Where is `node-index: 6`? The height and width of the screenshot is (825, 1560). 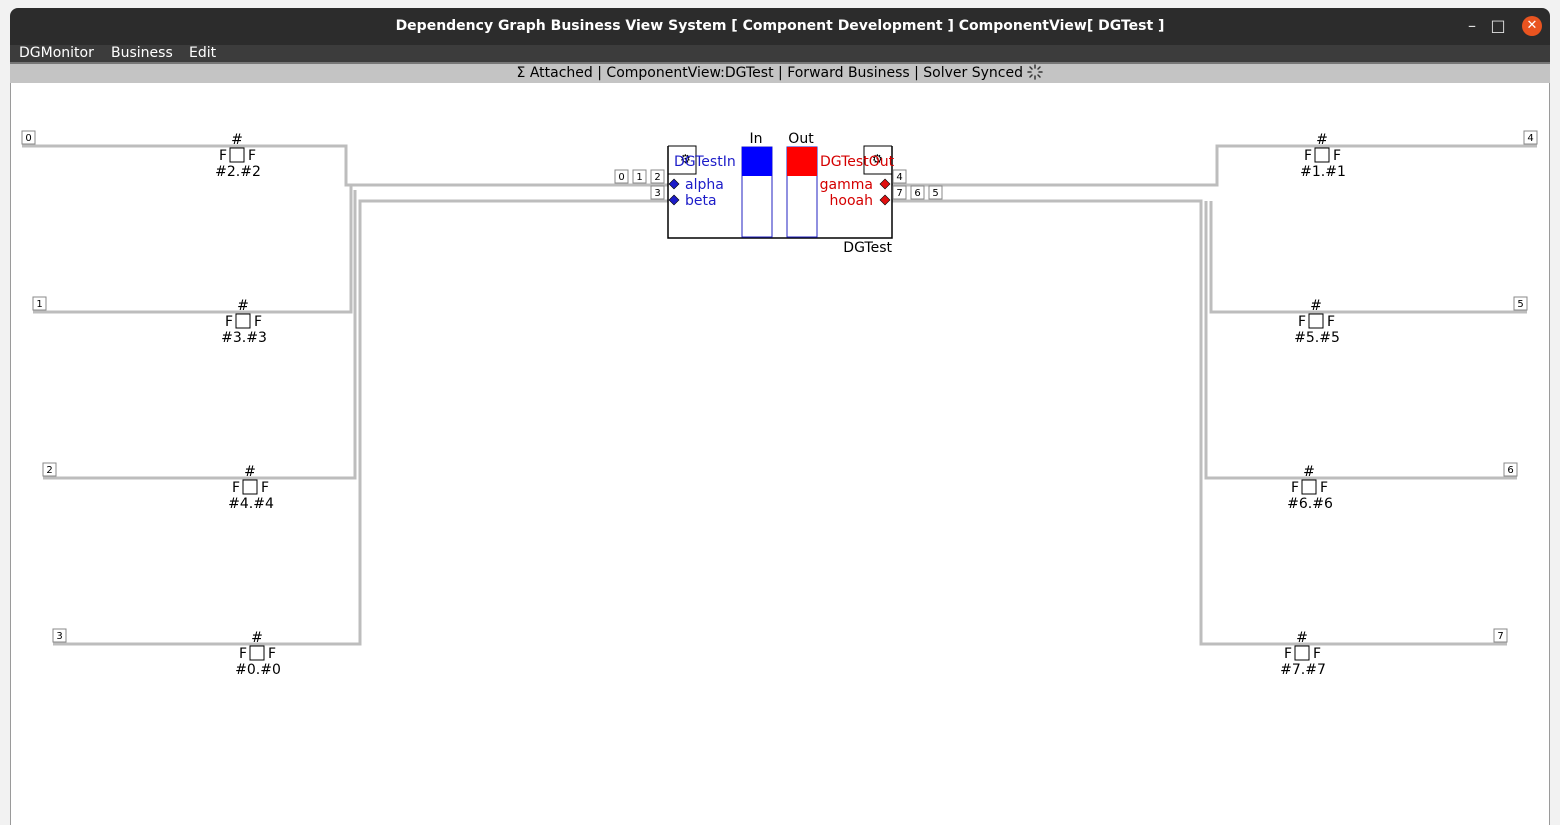 node-index: 6 is located at coordinates (1510, 470).